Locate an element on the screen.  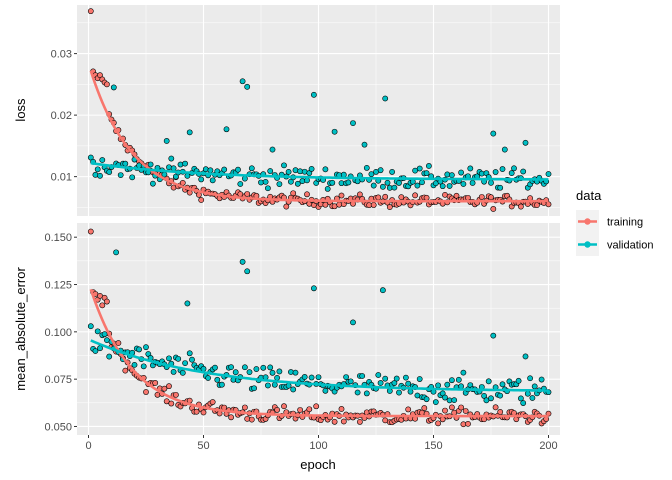
fit-line-validation is located at coordinates (319, 365).